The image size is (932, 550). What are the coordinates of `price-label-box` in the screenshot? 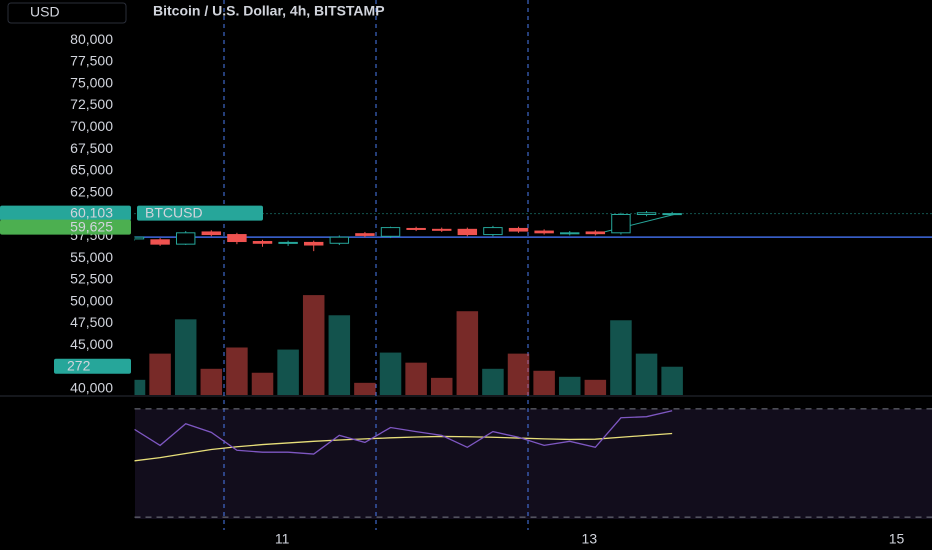 It's located at (65, 213).